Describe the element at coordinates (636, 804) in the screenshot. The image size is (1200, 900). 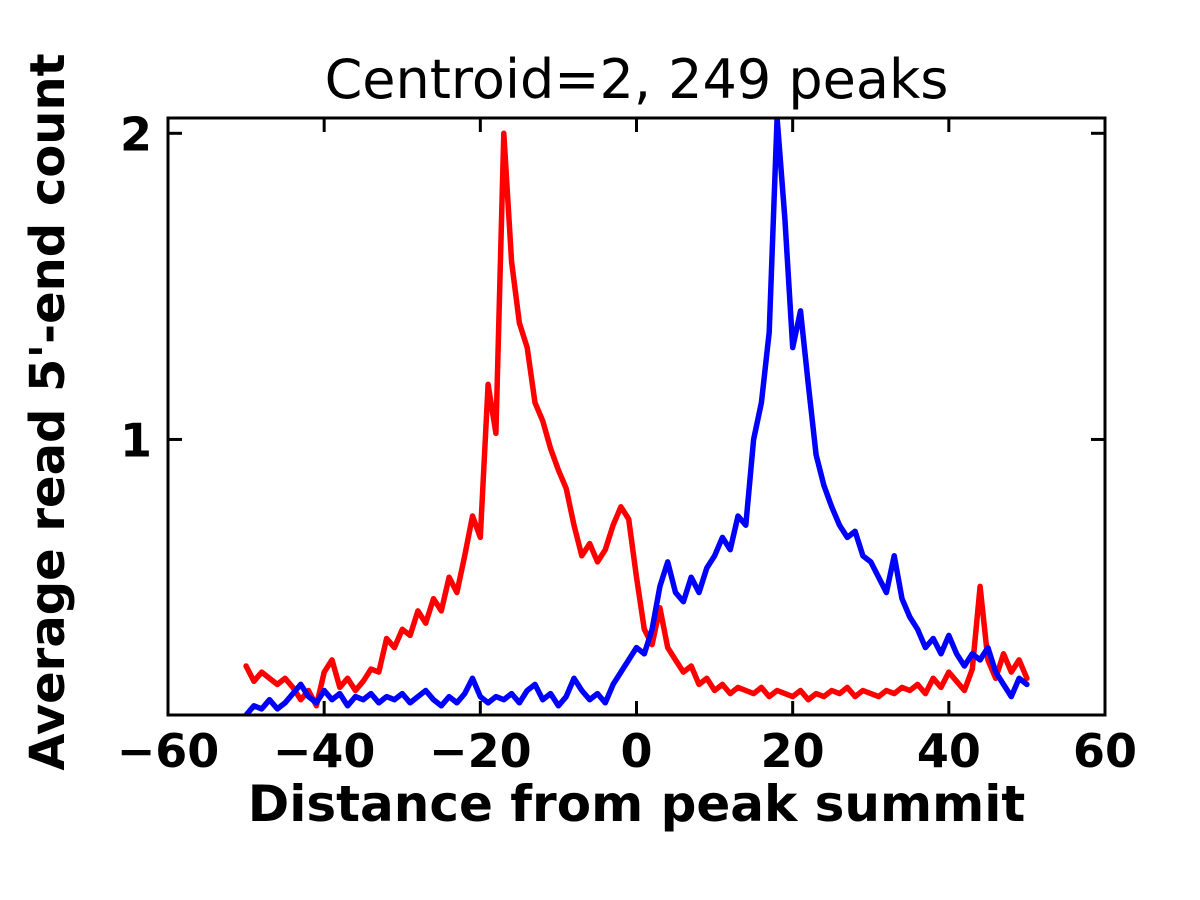
I see `x-axis-label: Distance from peak summit` at that location.